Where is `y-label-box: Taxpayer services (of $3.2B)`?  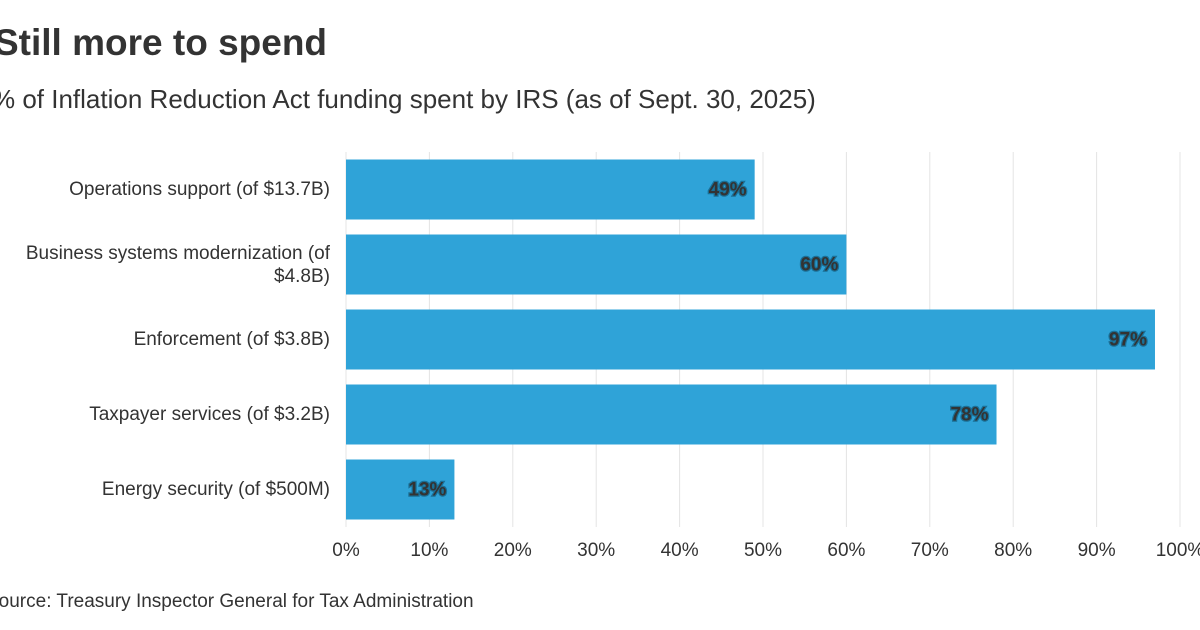
y-label-box: Taxpayer services (of $3.2B) is located at coordinates (209, 414).